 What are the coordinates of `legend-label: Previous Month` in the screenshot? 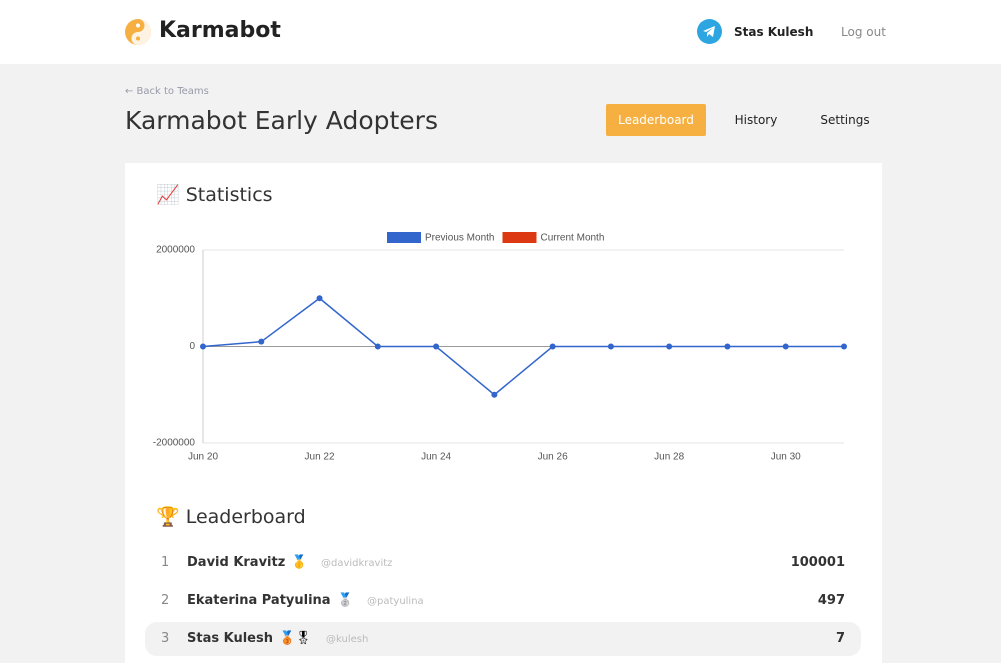 It's located at (459, 238).